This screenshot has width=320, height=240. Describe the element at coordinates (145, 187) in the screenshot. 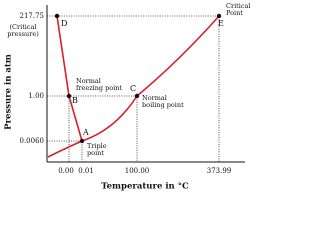

I see `x-axis-title: Temperature in °C` at that location.